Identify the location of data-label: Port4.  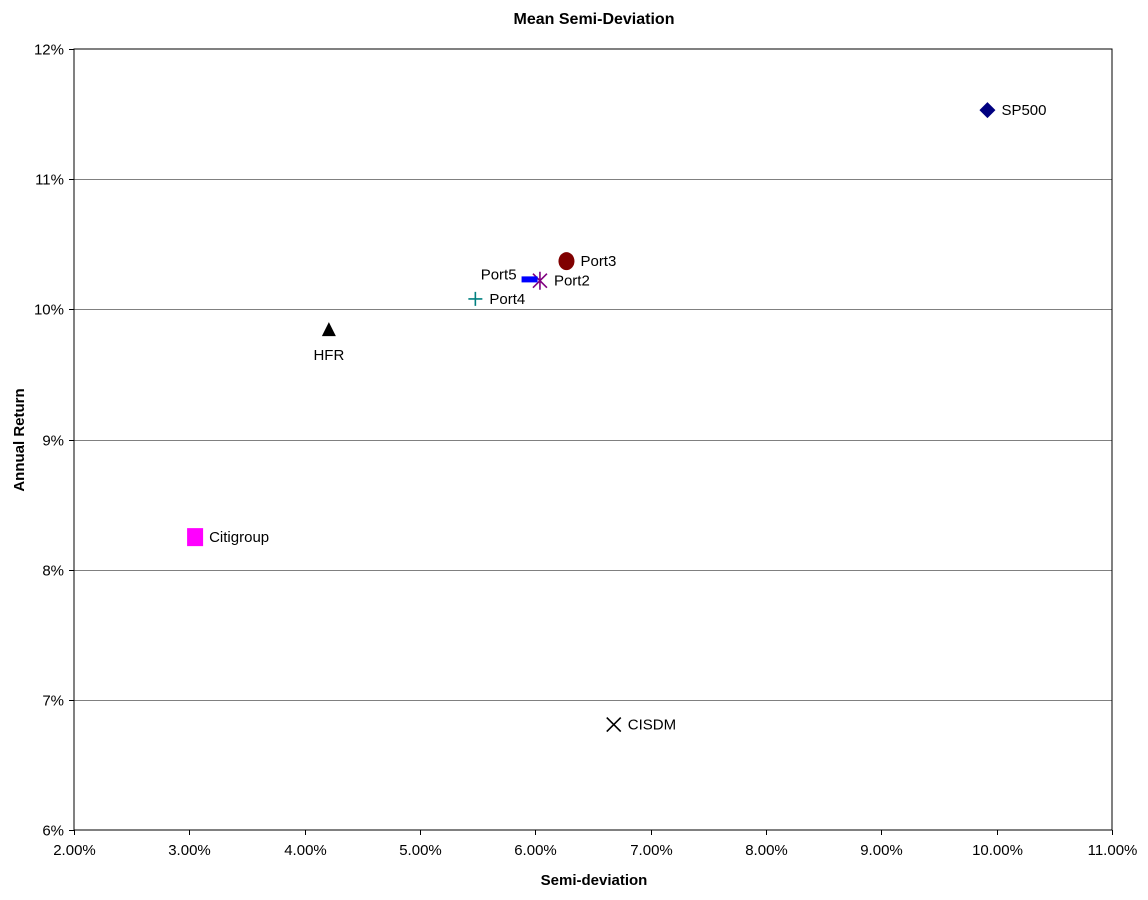
(507, 299).